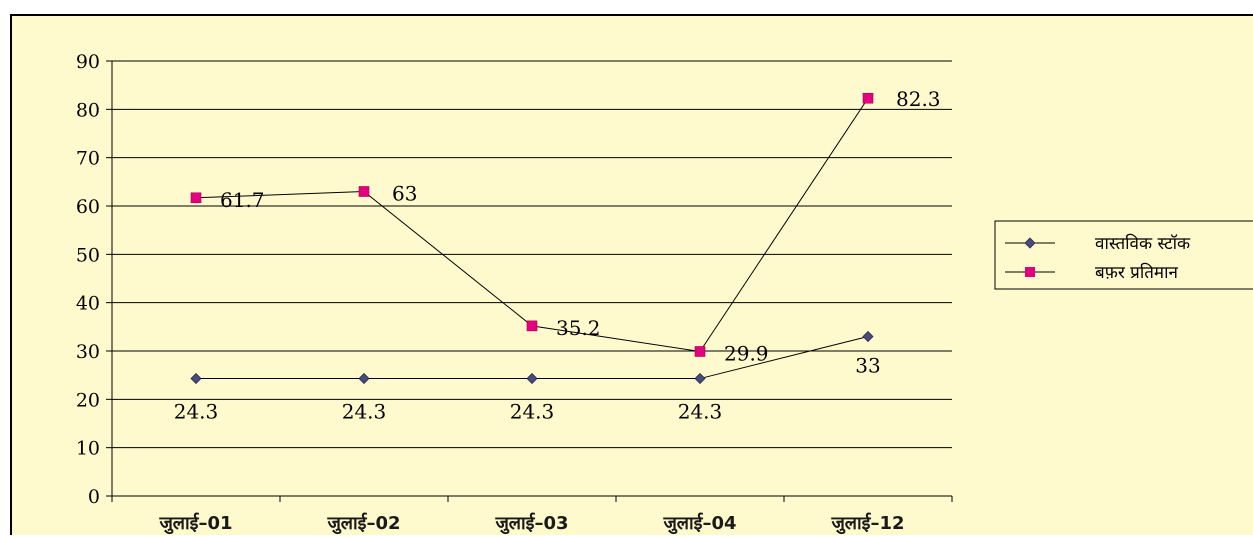  What do you see at coordinates (578, 328) in the screenshot?
I see `data-label: 35.2` at bounding box center [578, 328].